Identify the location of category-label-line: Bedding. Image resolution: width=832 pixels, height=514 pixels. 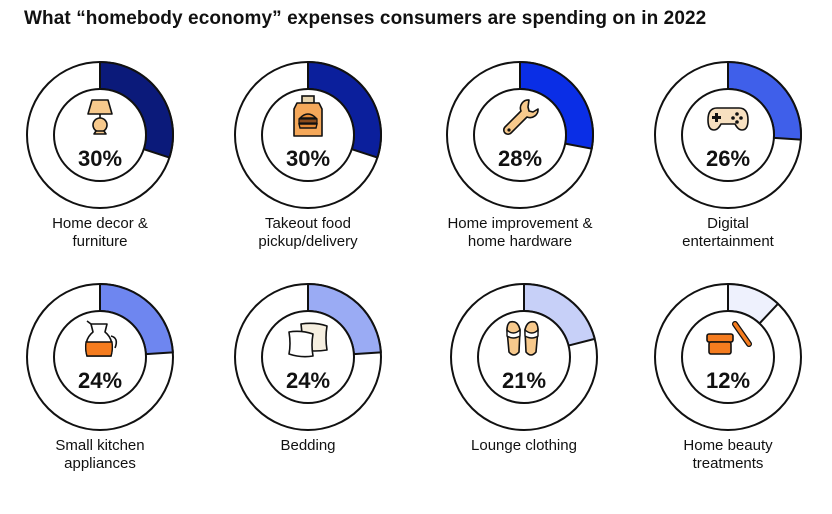
(308, 445).